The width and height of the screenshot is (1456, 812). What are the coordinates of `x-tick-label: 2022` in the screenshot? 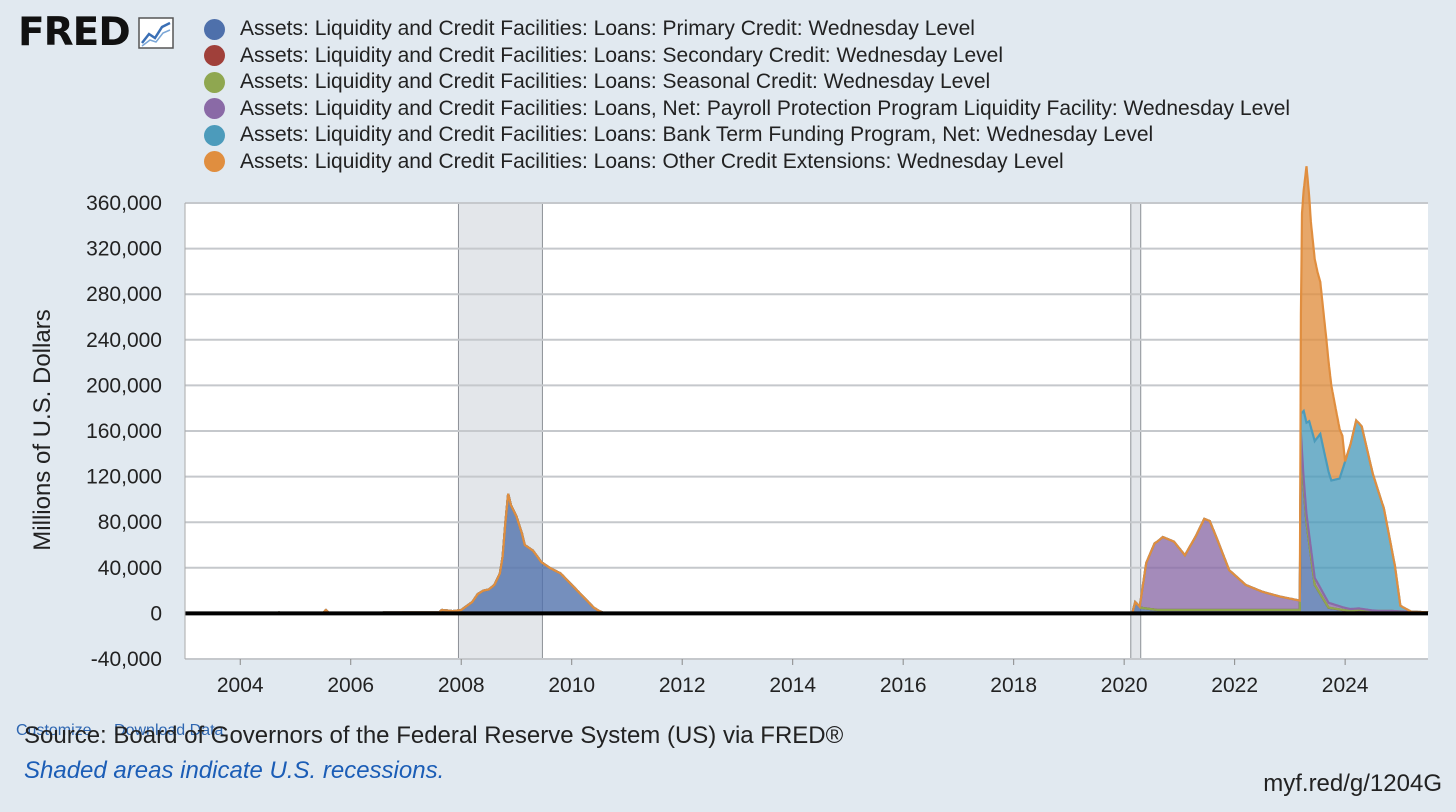 It's located at (1234, 685).